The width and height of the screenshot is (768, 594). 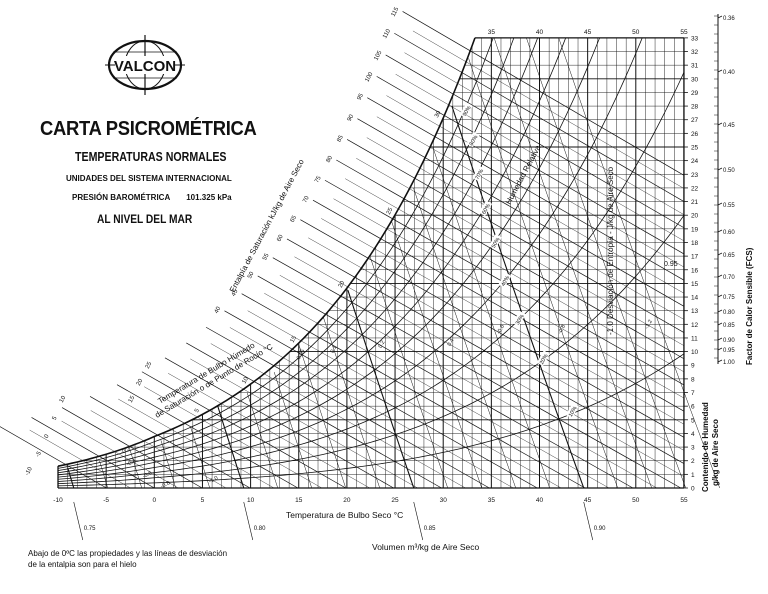 What do you see at coordinates (430, 529) in the screenshot?
I see `volume-tick-label: 0.85` at bounding box center [430, 529].